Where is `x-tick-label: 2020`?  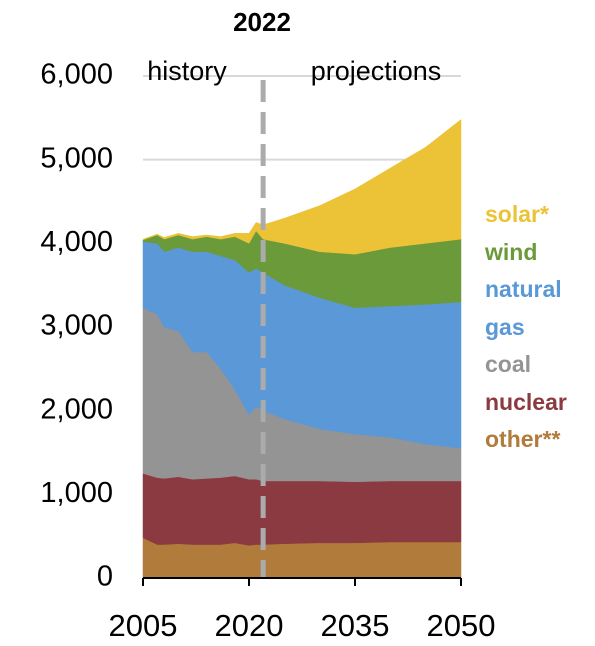
x-tick-label: 2020 is located at coordinates (249, 625).